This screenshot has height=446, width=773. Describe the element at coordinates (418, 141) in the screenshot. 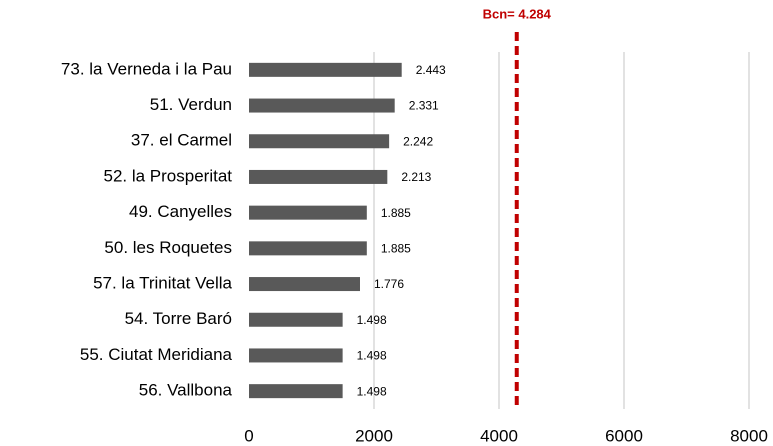

I see `value-label: 2.242` at that location.